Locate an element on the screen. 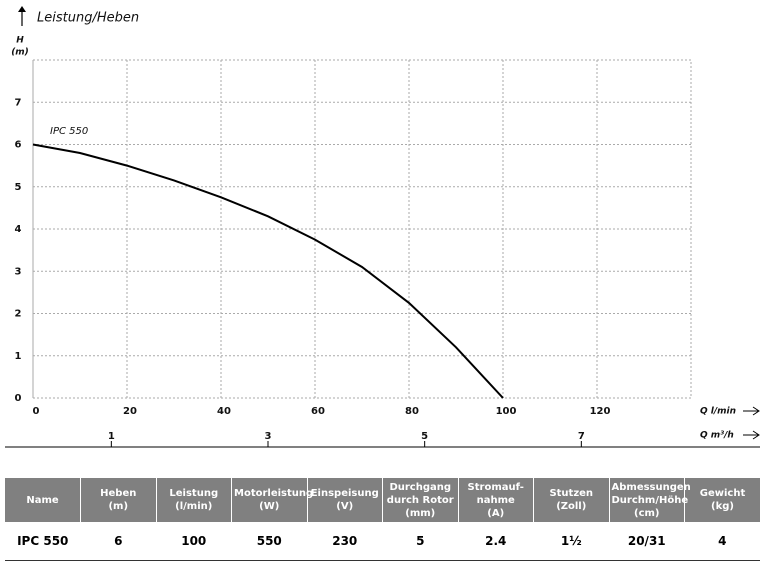 The image size is (764, 565). y-tick-label: 6 is located at coordinates (18, 145).